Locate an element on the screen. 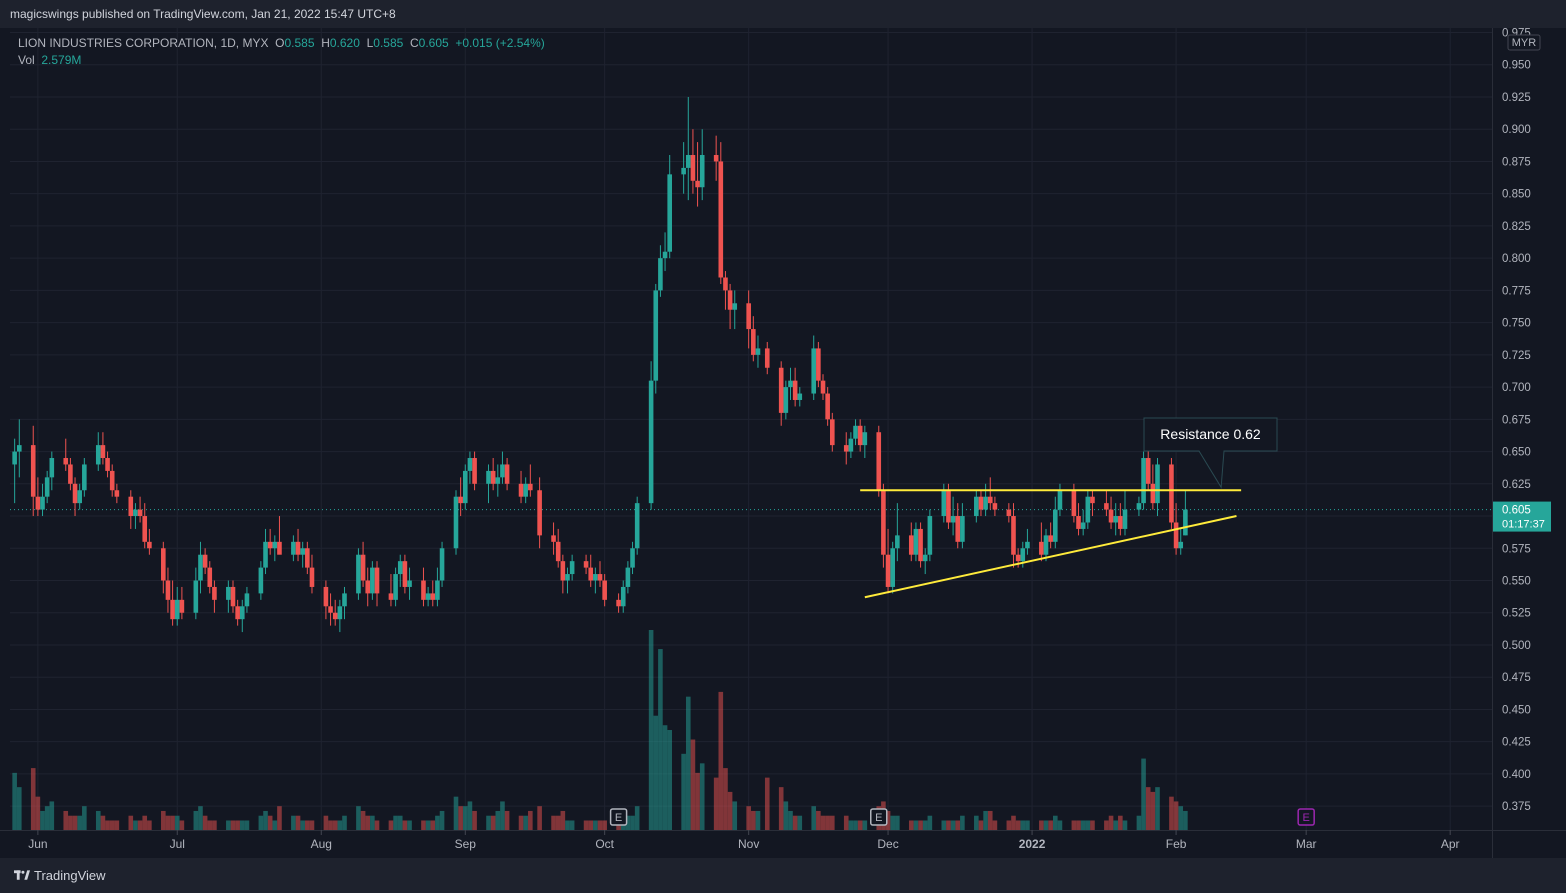 The height and width of the screenshot is (893, 1566). price-tick-label: 0.700 is located at coordinates (1516, 388).